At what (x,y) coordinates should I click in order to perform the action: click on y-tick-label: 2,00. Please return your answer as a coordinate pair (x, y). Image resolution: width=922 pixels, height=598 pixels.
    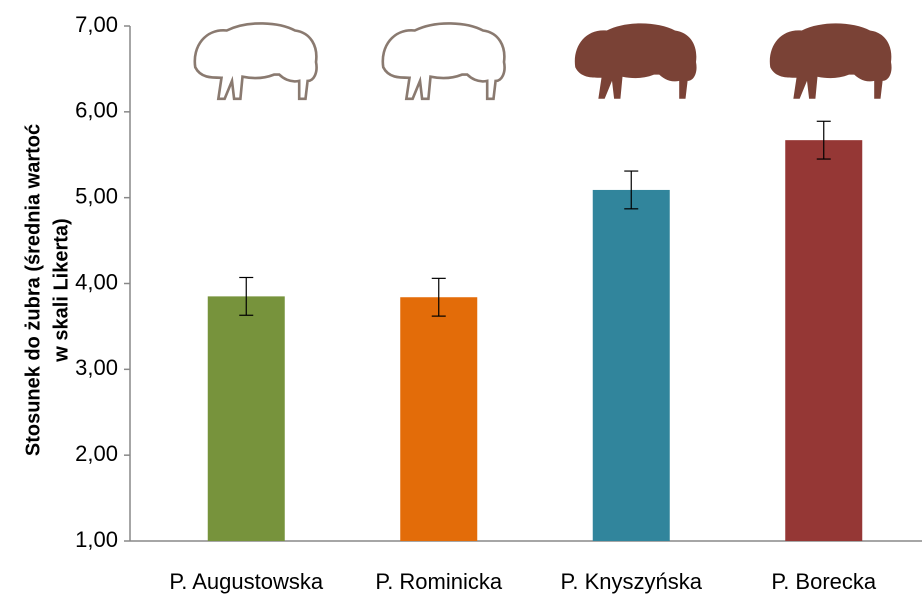
    Looking at the image, I should click on (96, 453).